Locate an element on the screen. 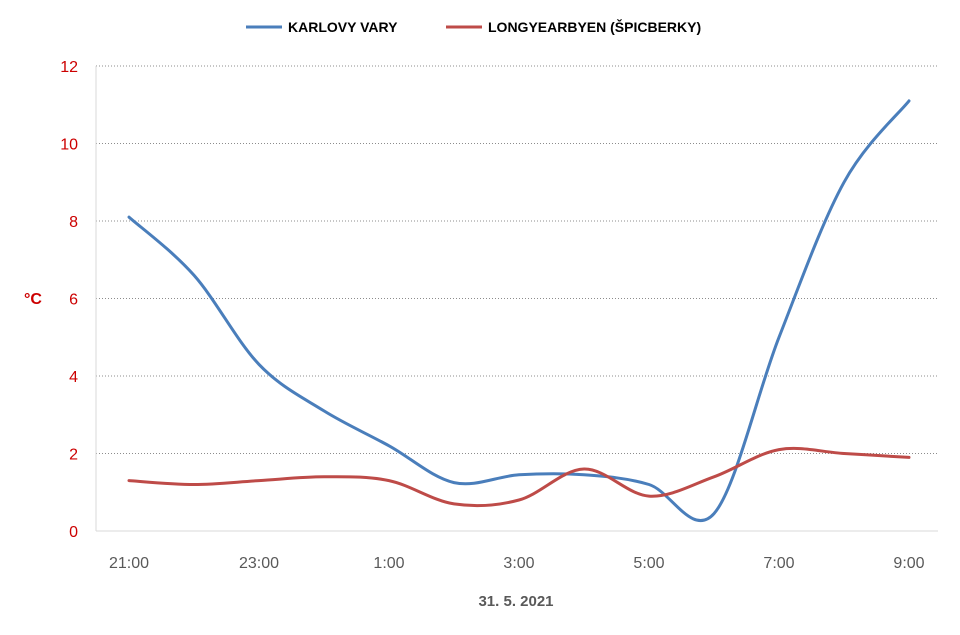 The image size is (960, 635). x-tick-label: 7:00 is located at coordinates (778, 563).